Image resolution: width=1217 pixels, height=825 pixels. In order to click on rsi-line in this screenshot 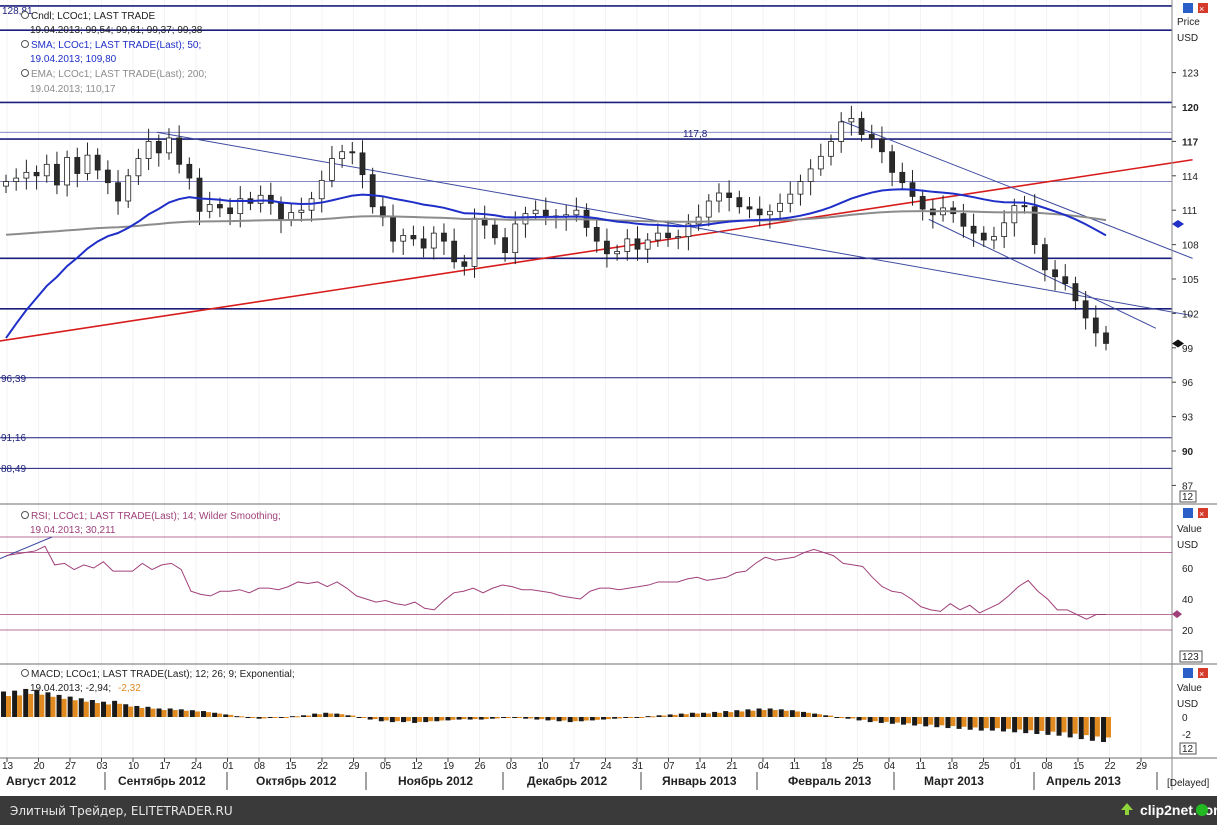, I will do `click(555, 582)`.